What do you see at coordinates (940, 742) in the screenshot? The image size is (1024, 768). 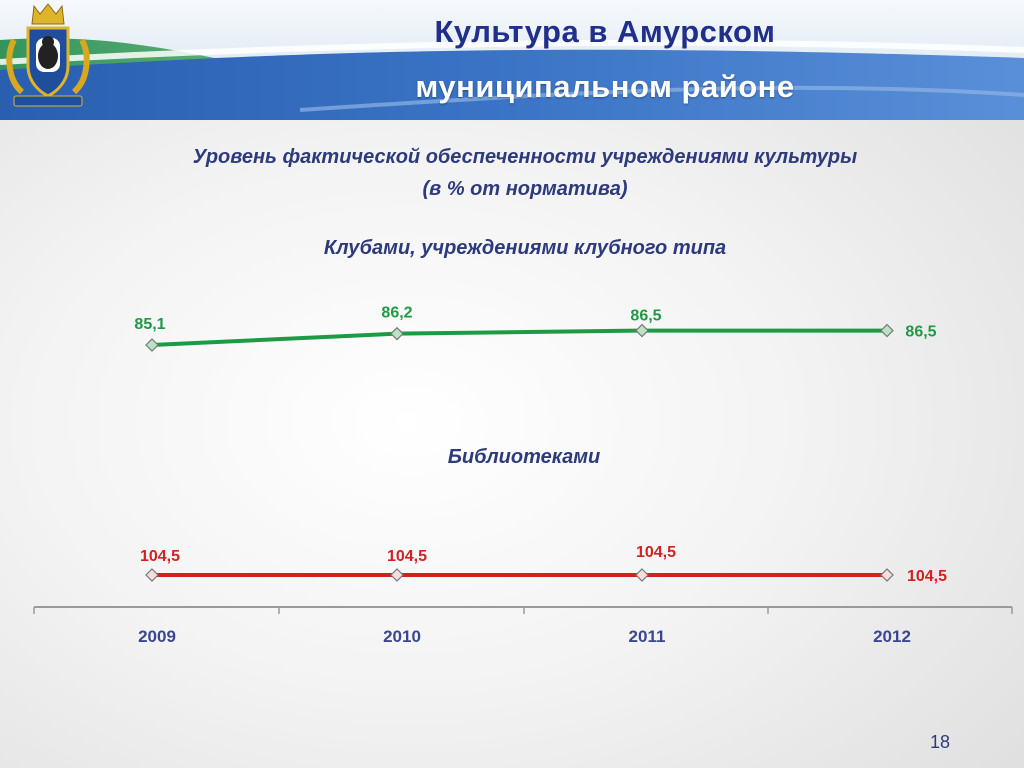 I see `slide-number: 18` at bounding box center [940, 742].